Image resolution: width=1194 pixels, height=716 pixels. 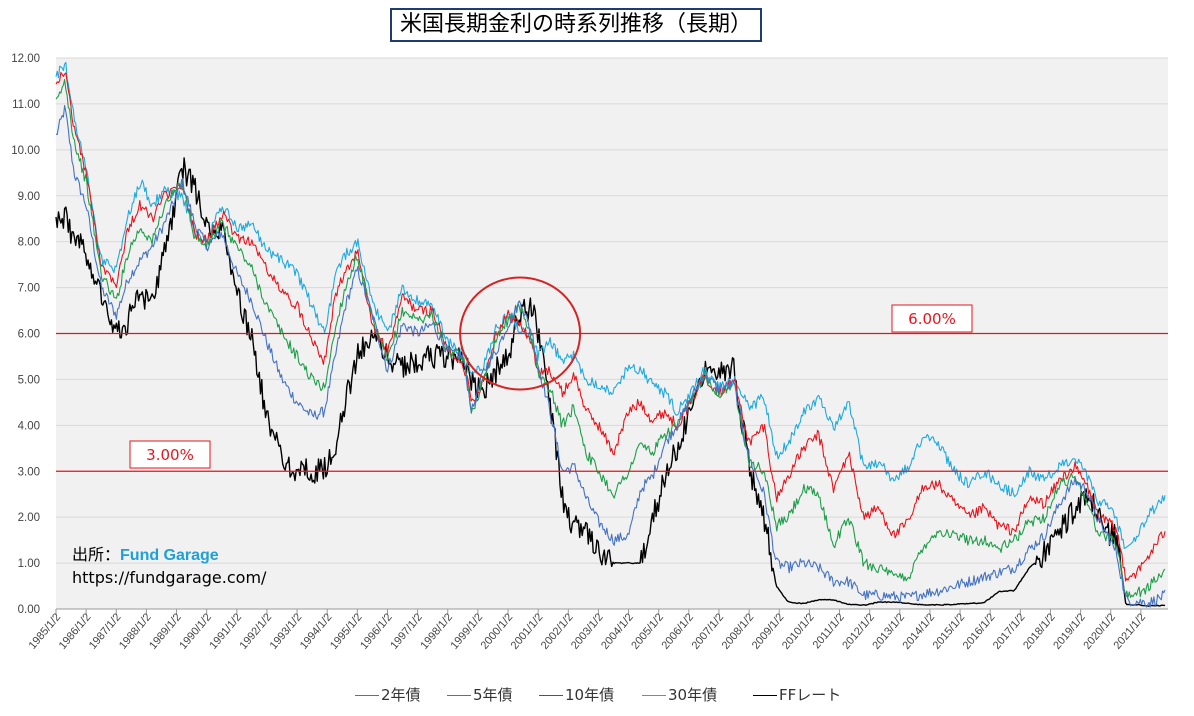 I want to click on highlight-circle, so click(x=520, y=333).